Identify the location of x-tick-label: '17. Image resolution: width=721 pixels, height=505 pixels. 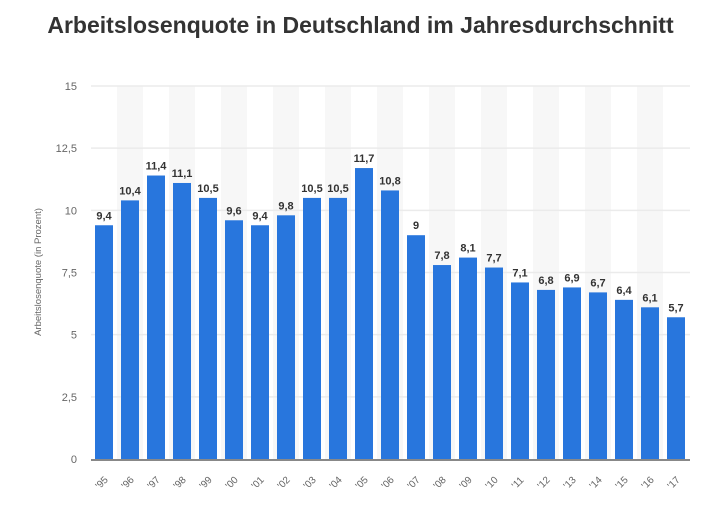
(674, 482).